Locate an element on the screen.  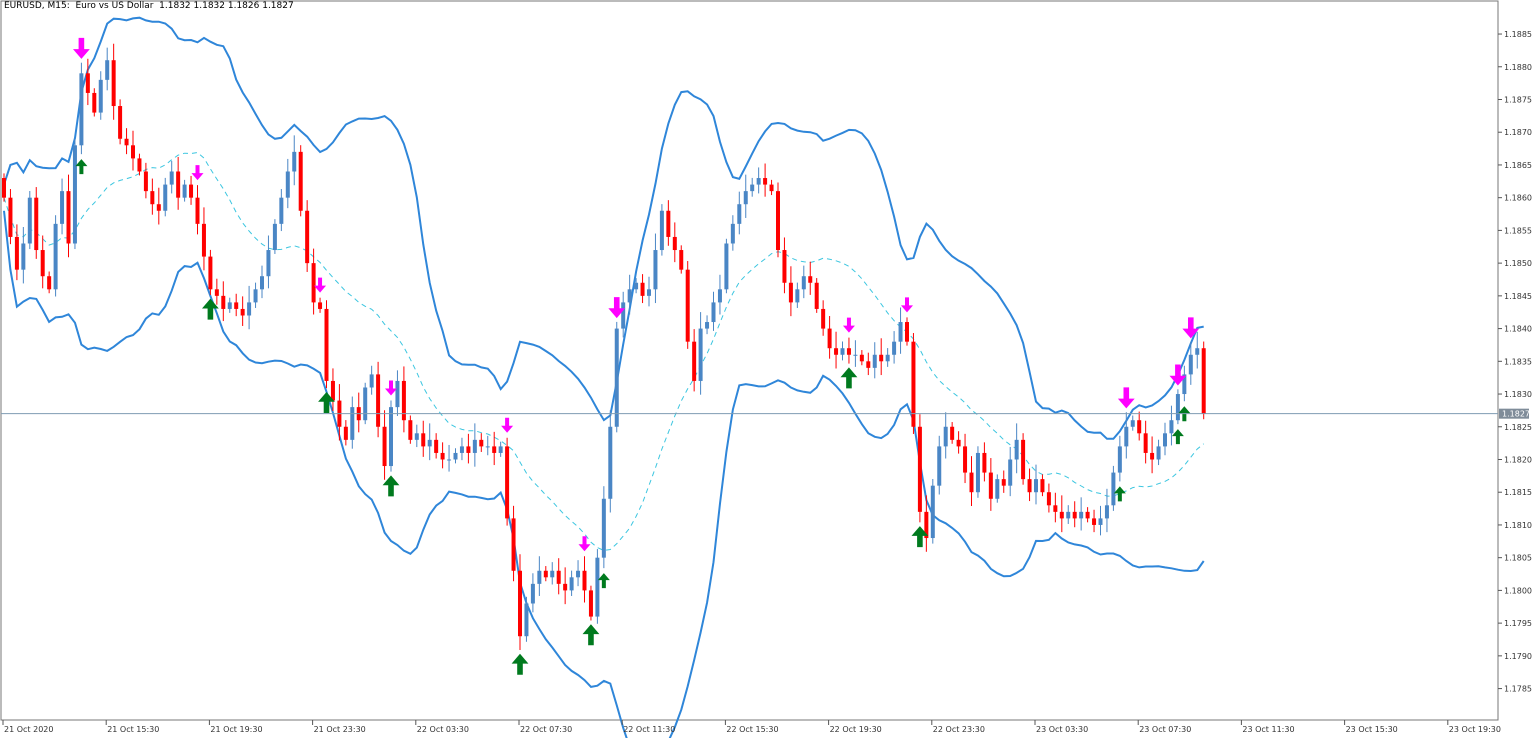
y-tick-label: 1.1860 is located at coordinates (1518, 198).